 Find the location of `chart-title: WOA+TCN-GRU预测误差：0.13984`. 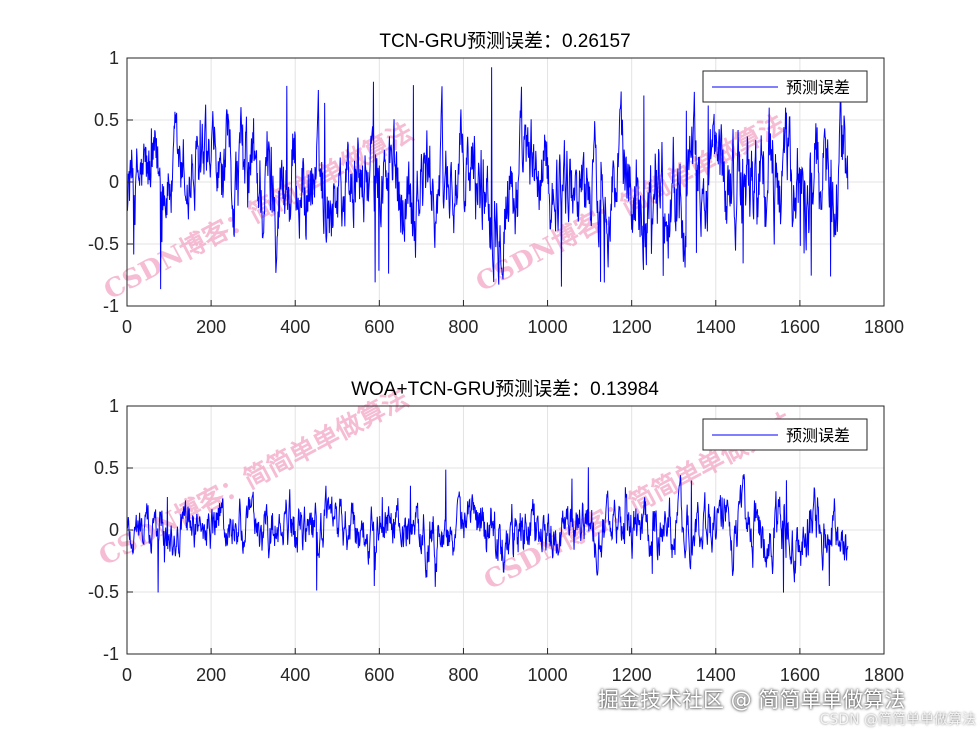

chart-title: WOA+TCN-GRU预测误差：0.13984 is located at coordinates (505, 389).